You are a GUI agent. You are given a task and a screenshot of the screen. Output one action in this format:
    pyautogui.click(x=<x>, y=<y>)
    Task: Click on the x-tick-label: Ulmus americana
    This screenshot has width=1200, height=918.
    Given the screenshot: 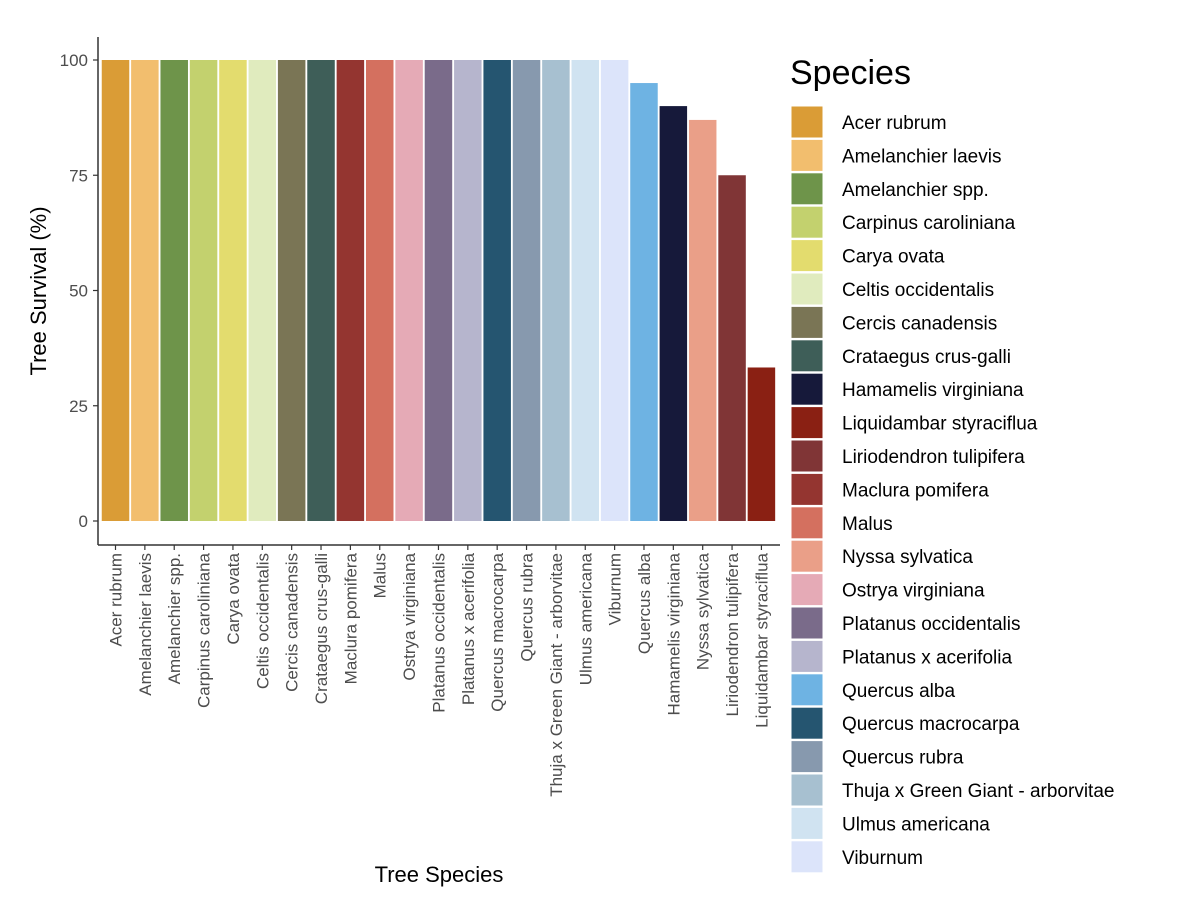 What is the action you would take?
    pyautogui.click(x=585, y=618)
    